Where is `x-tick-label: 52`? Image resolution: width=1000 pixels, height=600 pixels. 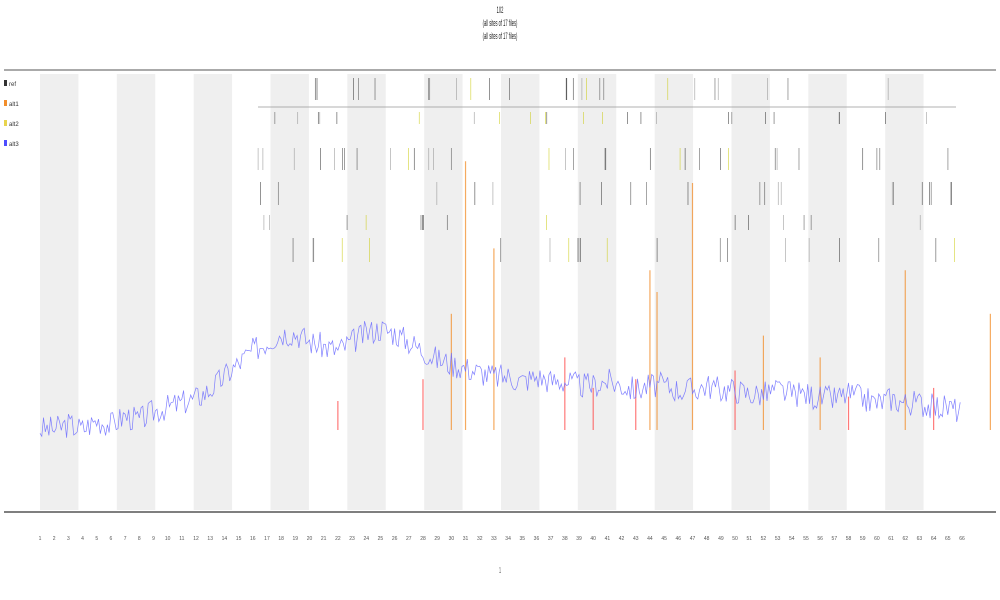 x-tick-label: 52 is located at coordinates (764, 539).